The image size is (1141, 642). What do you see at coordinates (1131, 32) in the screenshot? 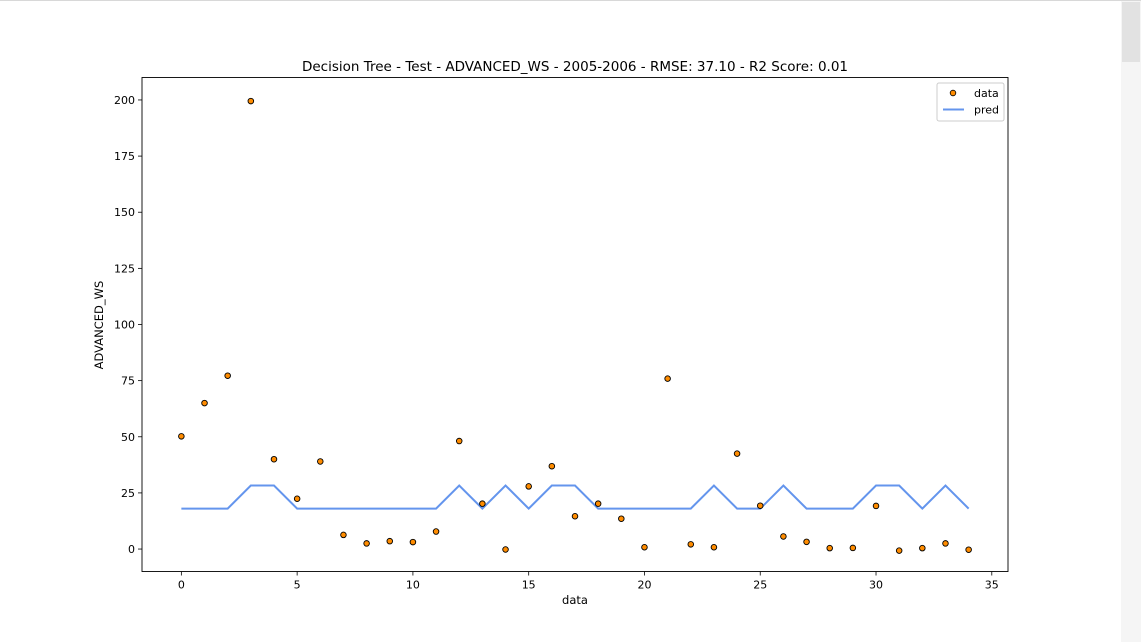
I see `scrollbar-thumb` at bounding box center [1131, 32].